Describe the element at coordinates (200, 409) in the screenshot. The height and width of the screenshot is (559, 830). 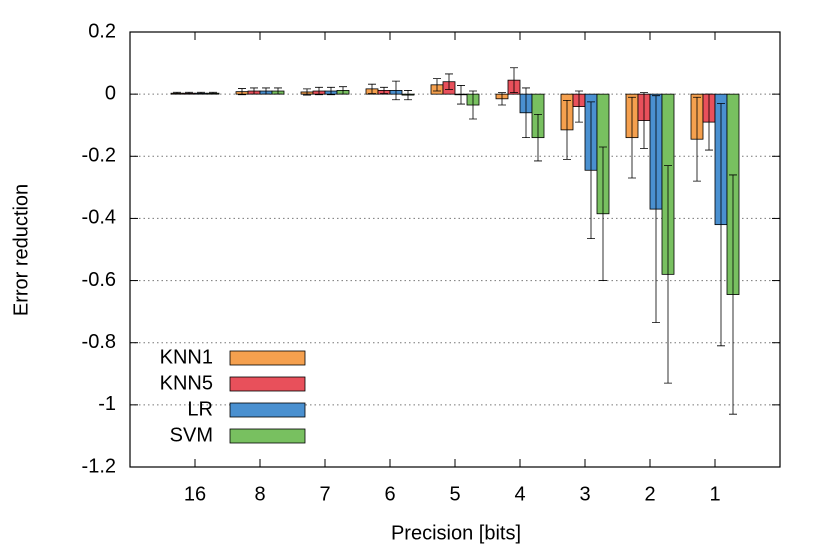
I see `legend-label: LR` at that location.